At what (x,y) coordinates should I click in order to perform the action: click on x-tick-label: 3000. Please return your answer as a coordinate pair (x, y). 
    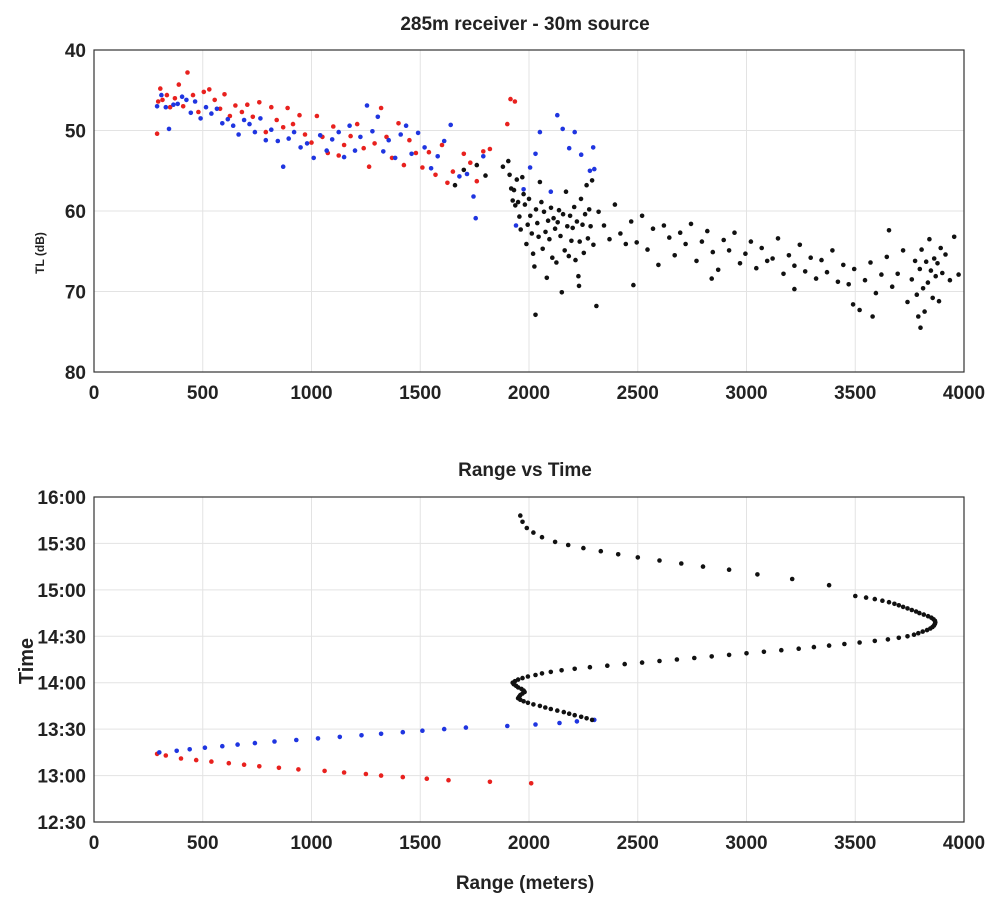
    Looking at the image, I should click on (746, 843).